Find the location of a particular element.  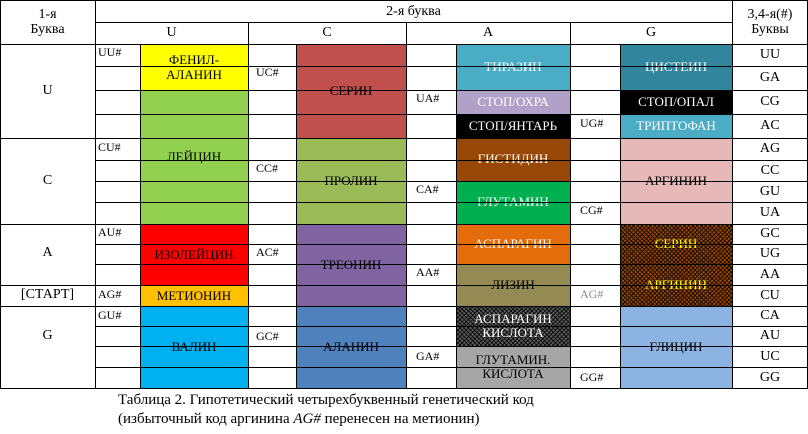

third-letter: UU is located at coordinates (770, 55).